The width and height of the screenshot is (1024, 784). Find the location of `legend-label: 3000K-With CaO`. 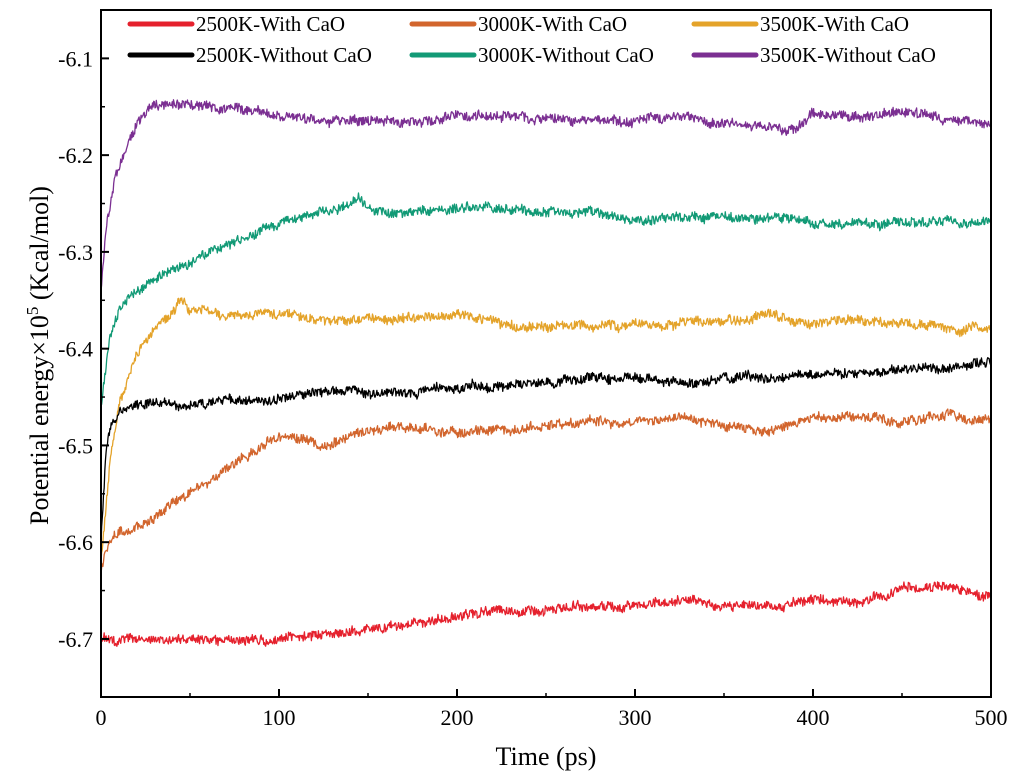

legend-label: 3000K-With CaO is located at coordinates (552, 24).